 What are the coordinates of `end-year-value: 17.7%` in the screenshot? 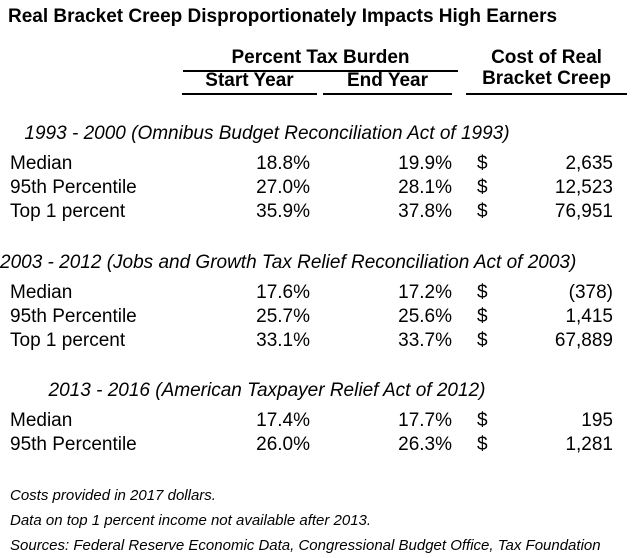 It's located at (425, 420).